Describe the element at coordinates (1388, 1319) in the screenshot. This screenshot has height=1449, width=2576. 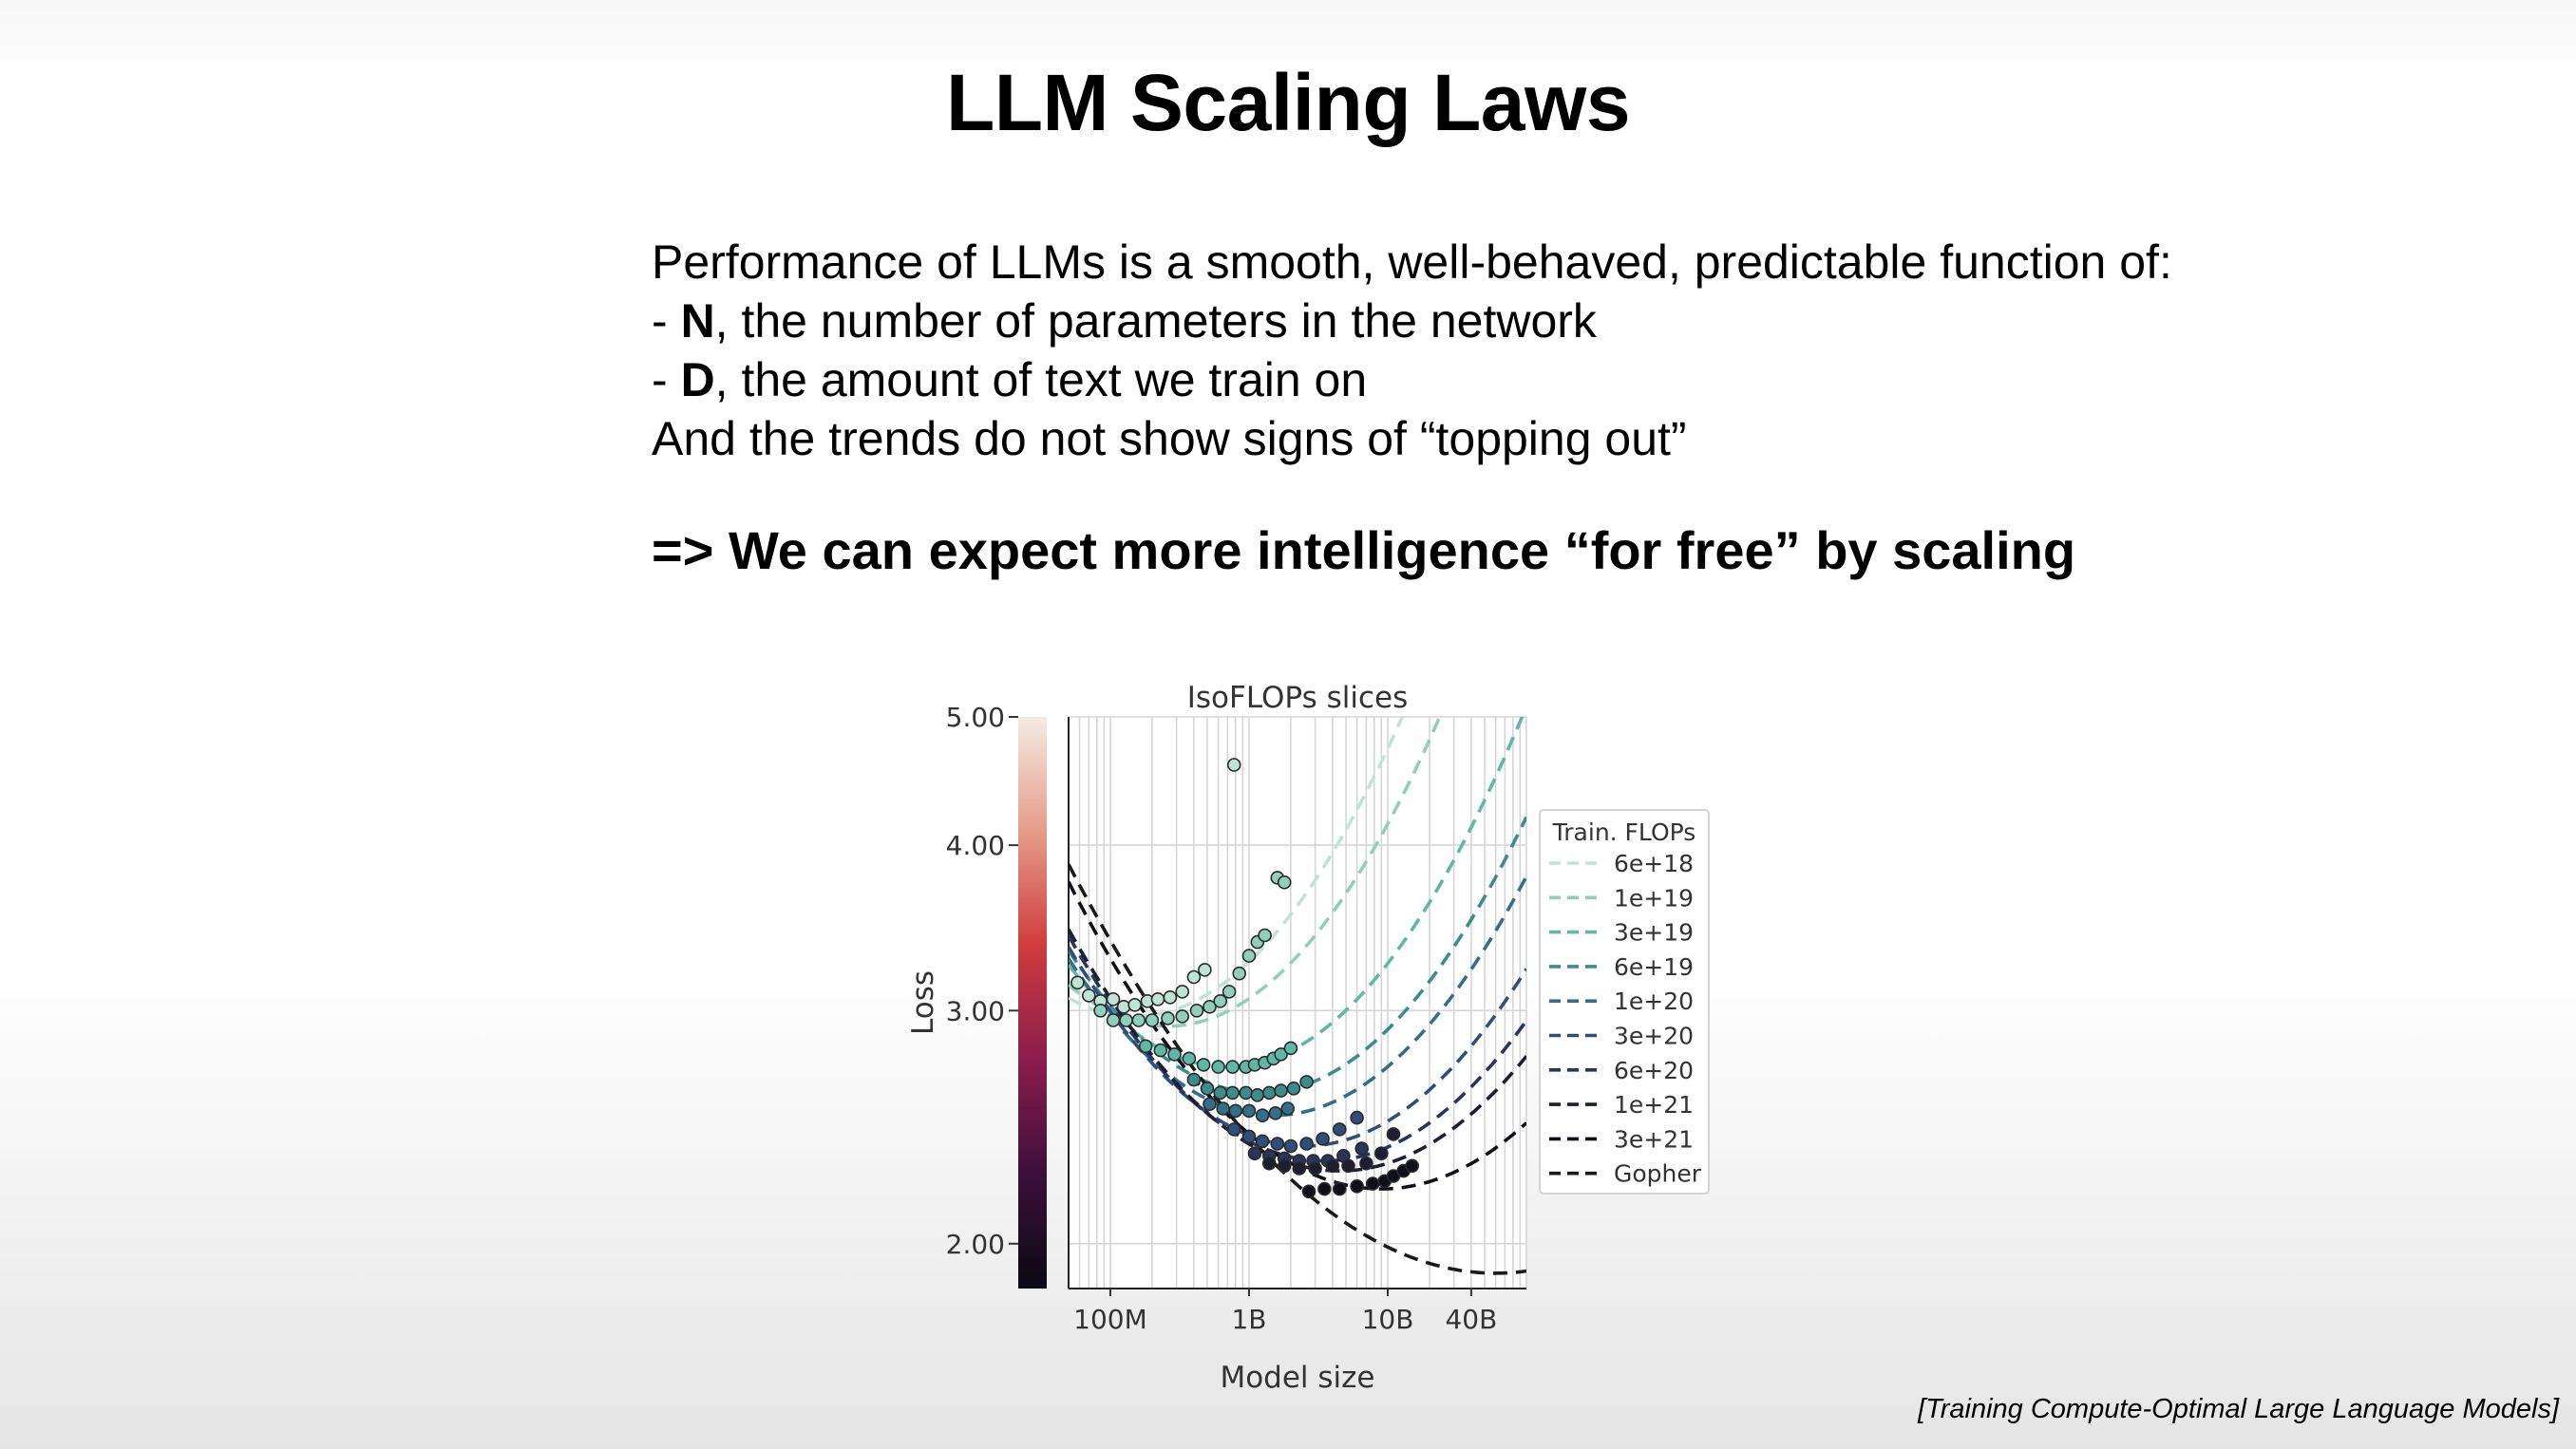
I see `x-tick-label: 10B` at that location.